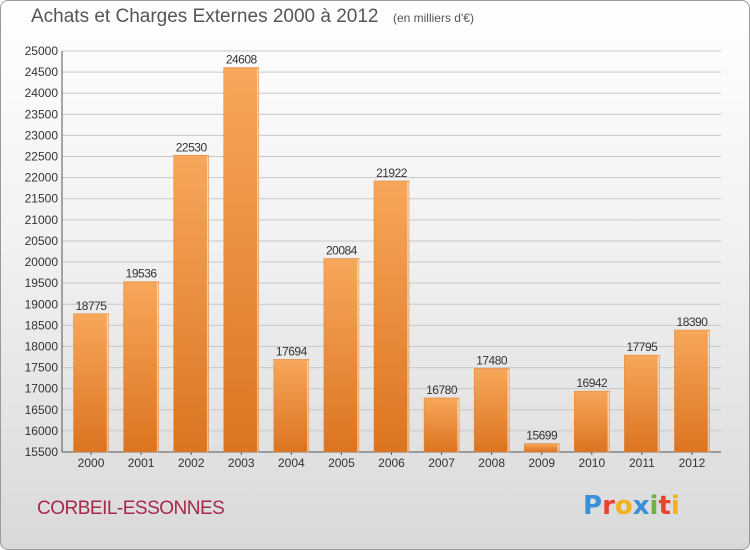 This screenshot has height=550, width=750. I want to click on y-tick-label: 19000, so click(42, 304).